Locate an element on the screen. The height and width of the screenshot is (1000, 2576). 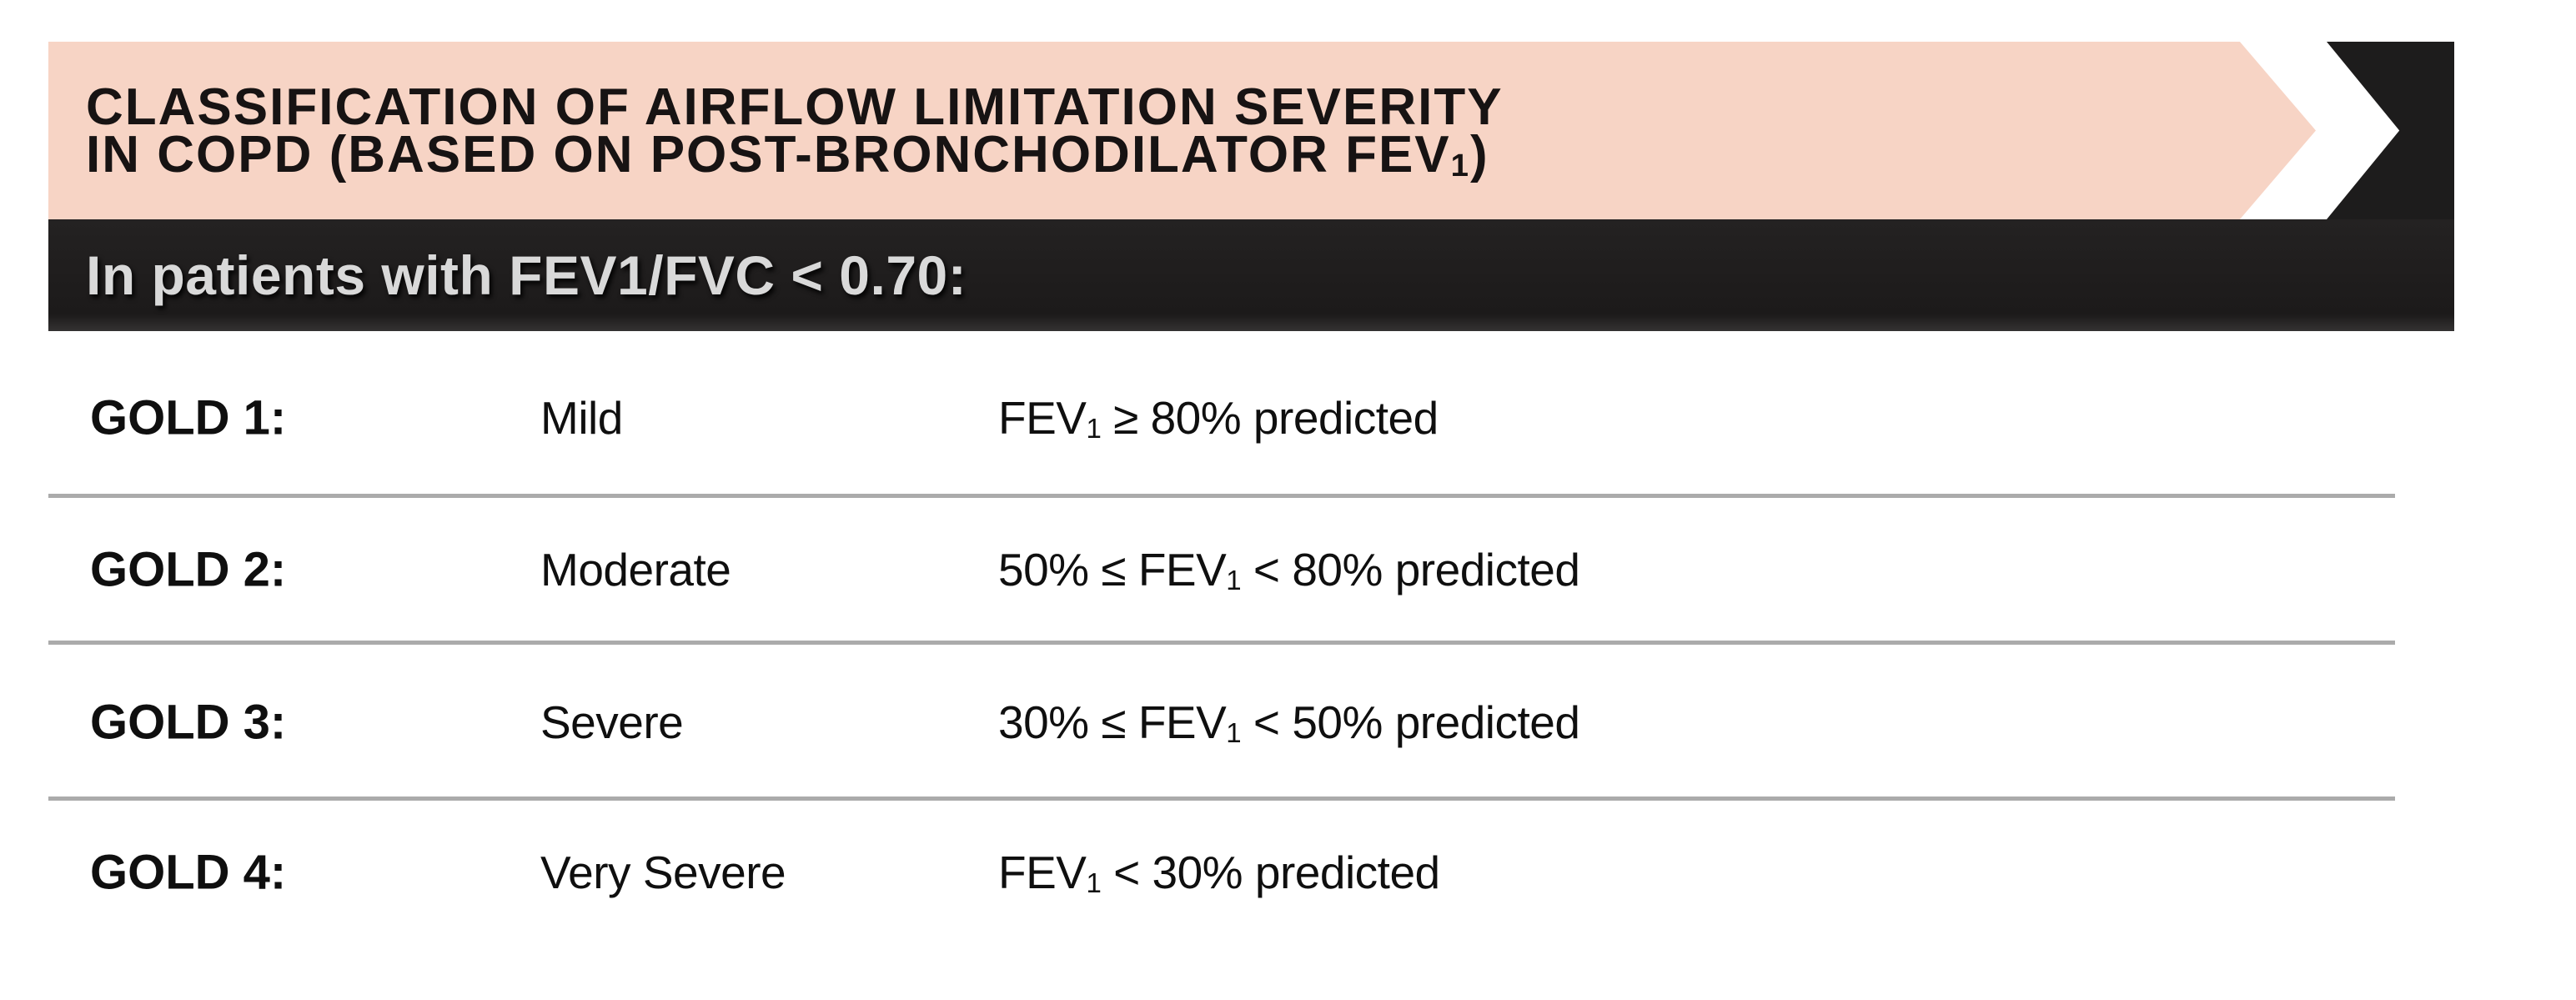
criteria-text: 50% ≤ FEV is located at coordinates (1112, 569).